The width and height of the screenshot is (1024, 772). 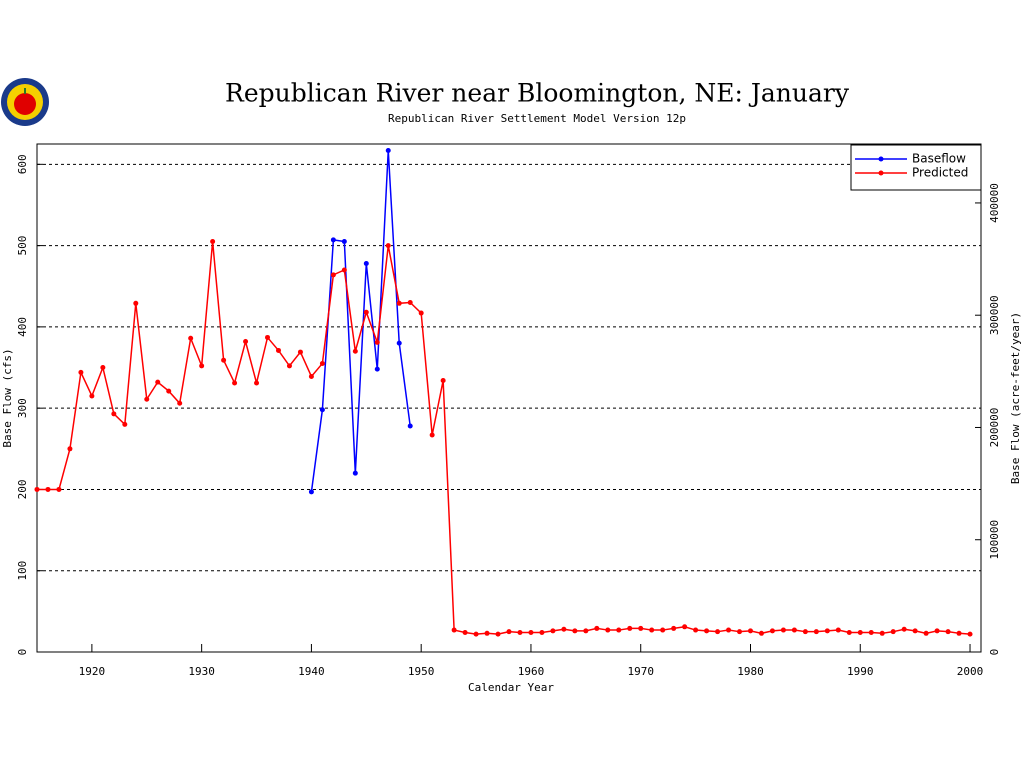 I want to click on series-line, so click(x=360, y=321).